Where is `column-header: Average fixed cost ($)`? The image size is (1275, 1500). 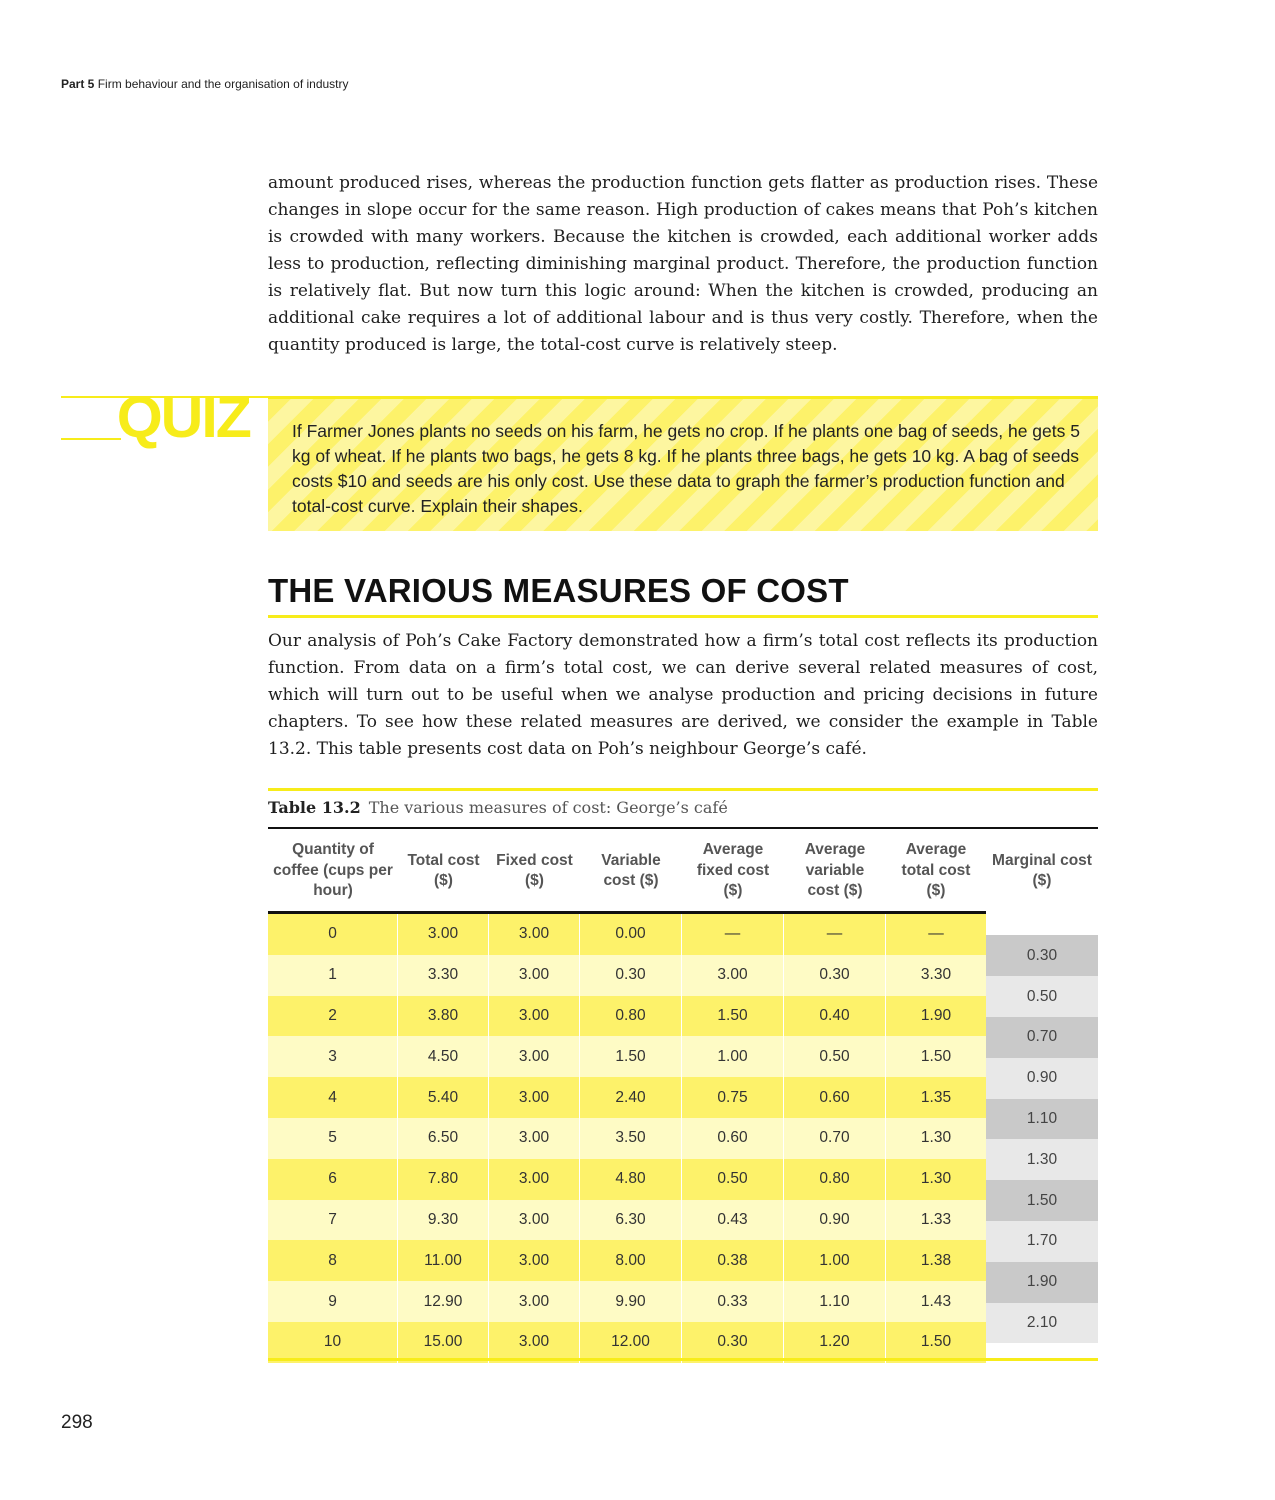
column-header: Average fixed cost ($) is located at coordinates (733, 870).